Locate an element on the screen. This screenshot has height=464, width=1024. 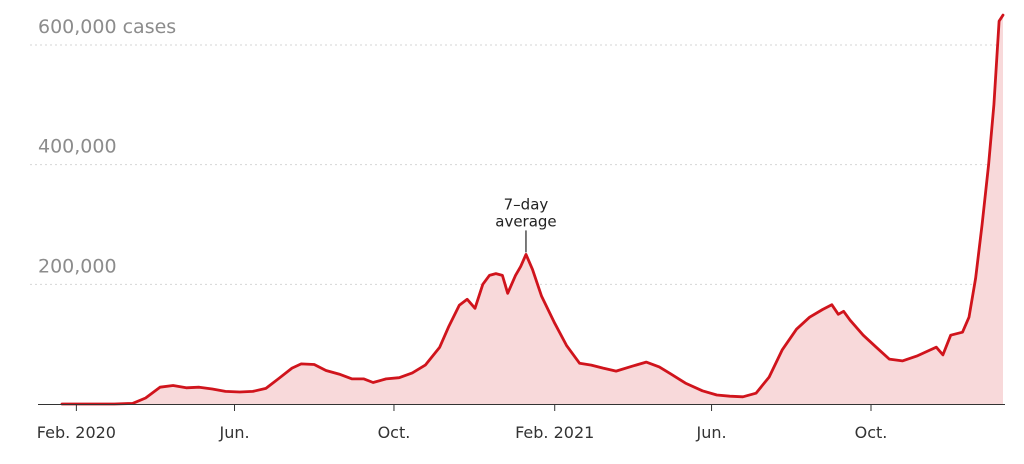
x-tick-label: Feb. 2020 is located at coordinates (76, 432).